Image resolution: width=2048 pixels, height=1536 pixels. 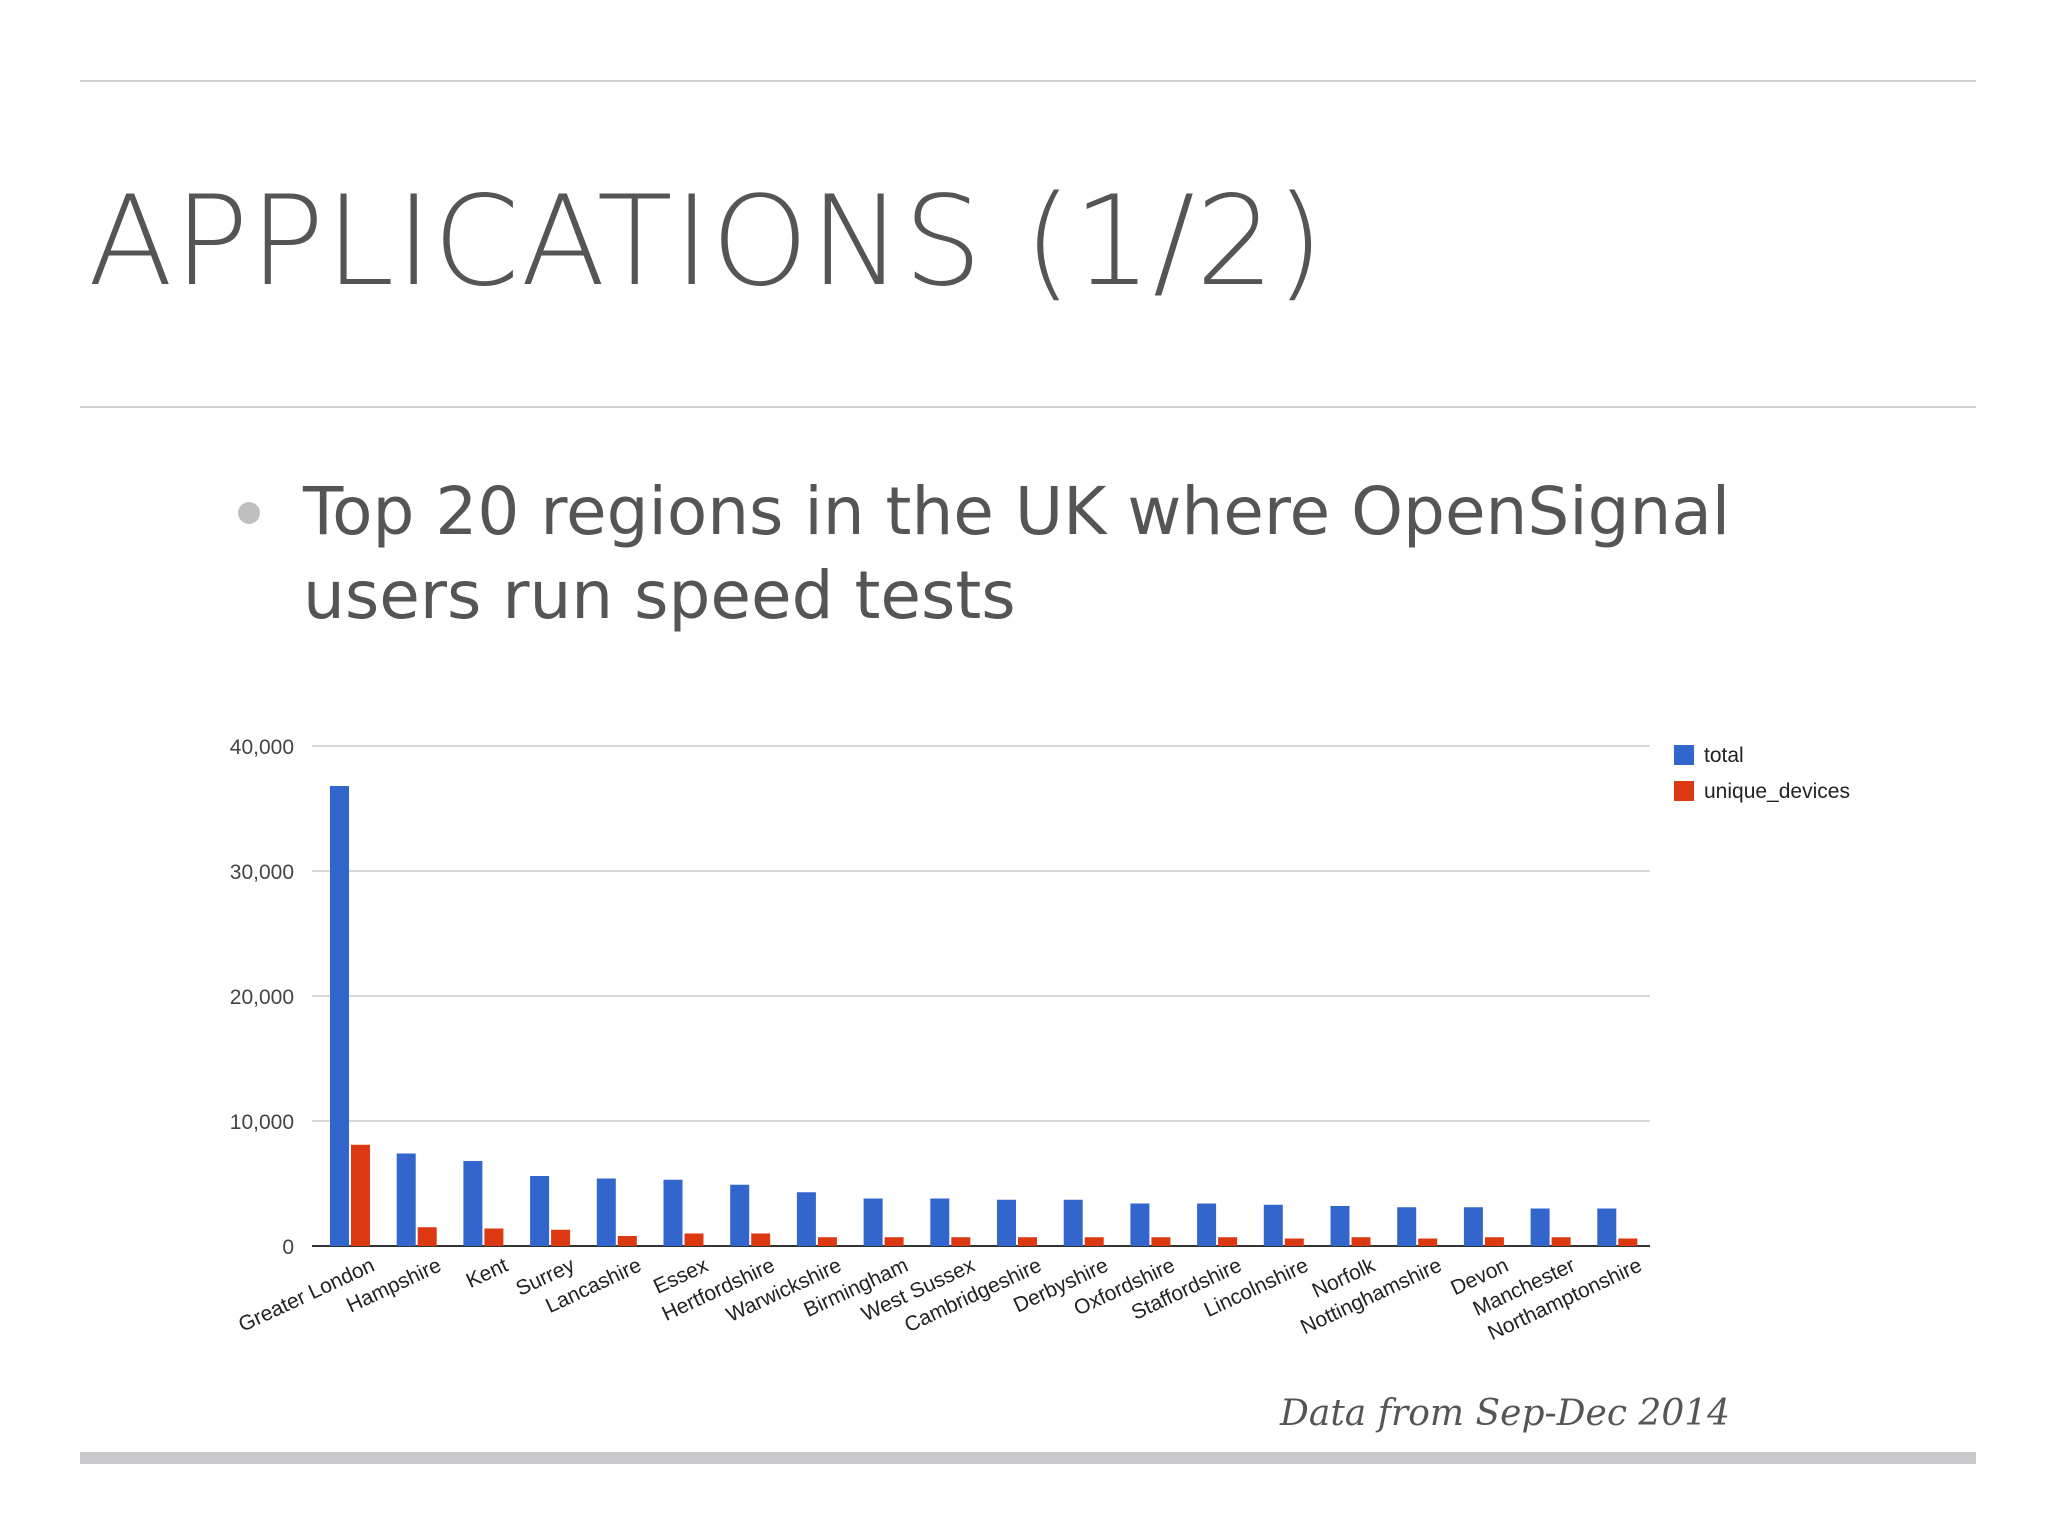 I want to click on y-tick-label: 20,000, so click(x=262, y=997).